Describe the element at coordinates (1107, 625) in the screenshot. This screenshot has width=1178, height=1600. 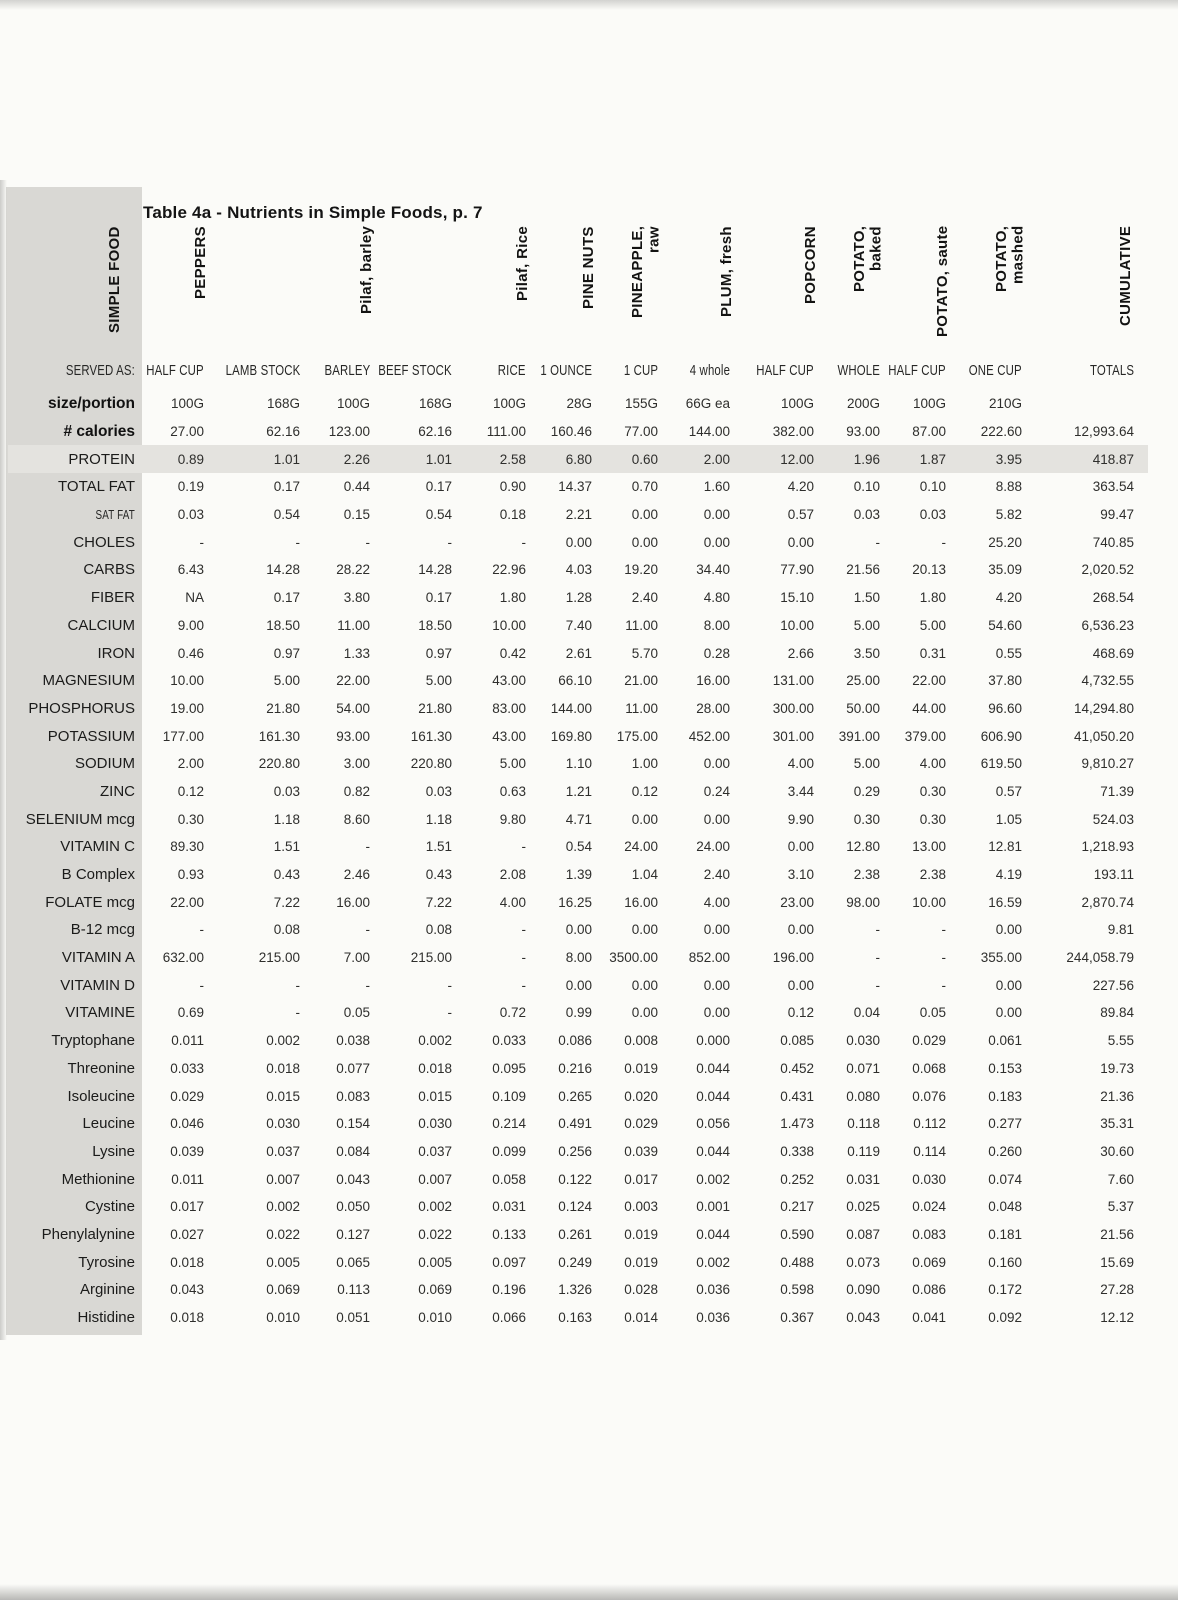
I see `value-cell-text: 6,536.23` at that location.